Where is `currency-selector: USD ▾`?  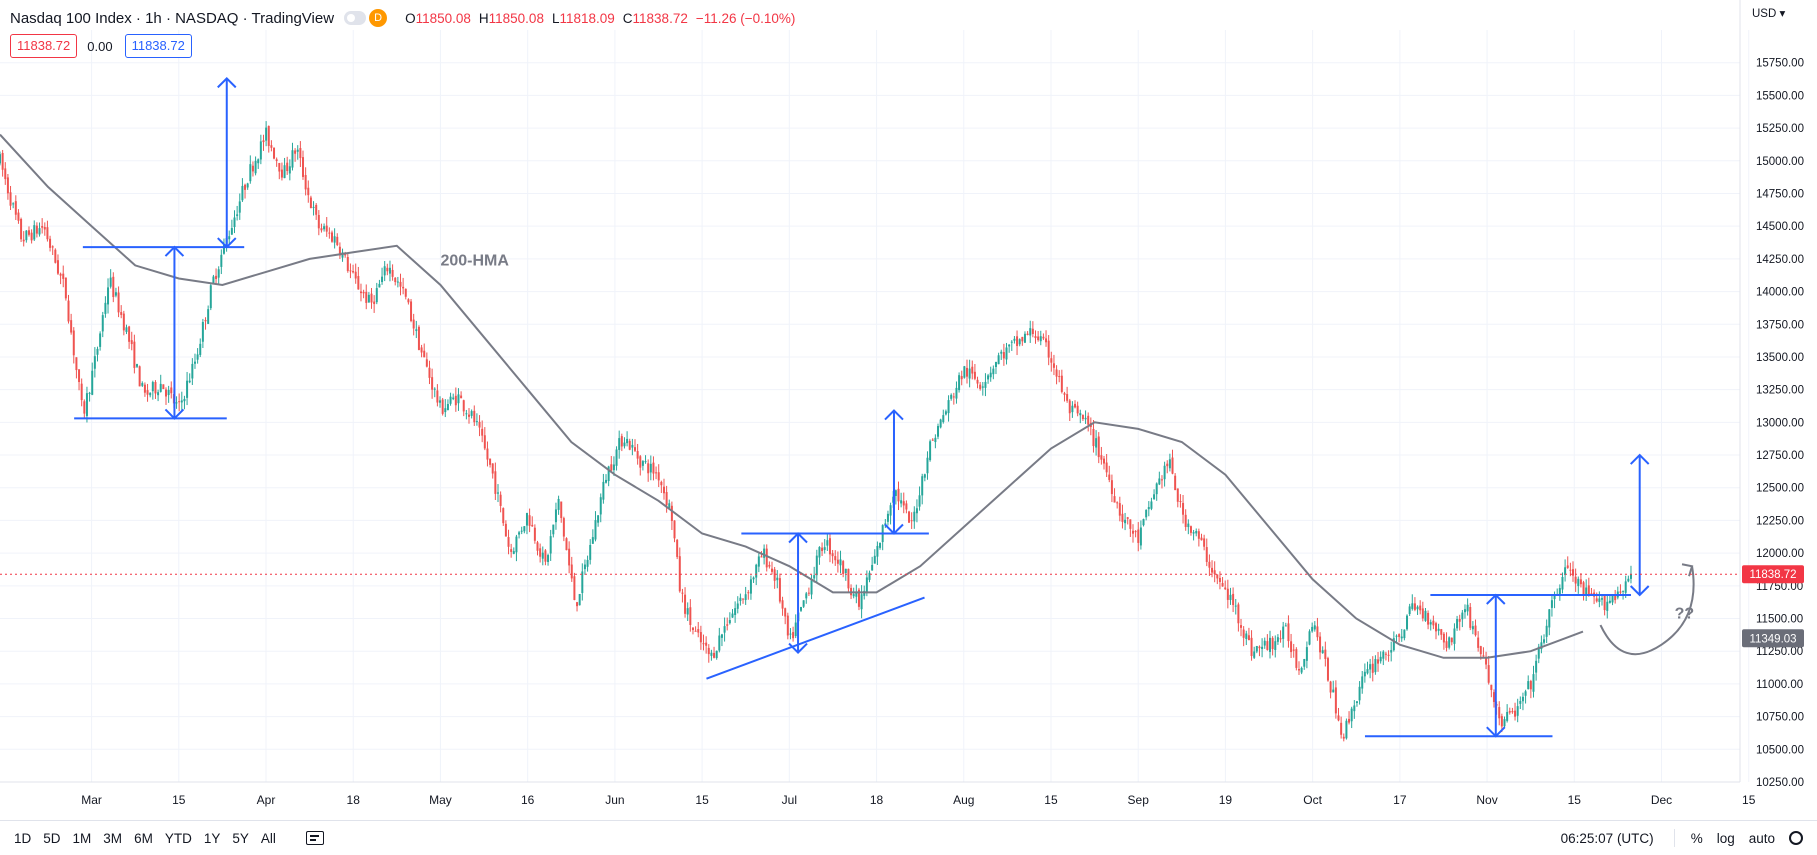
currency-selector: USD ▾ is located at coordinates (1768, 13).